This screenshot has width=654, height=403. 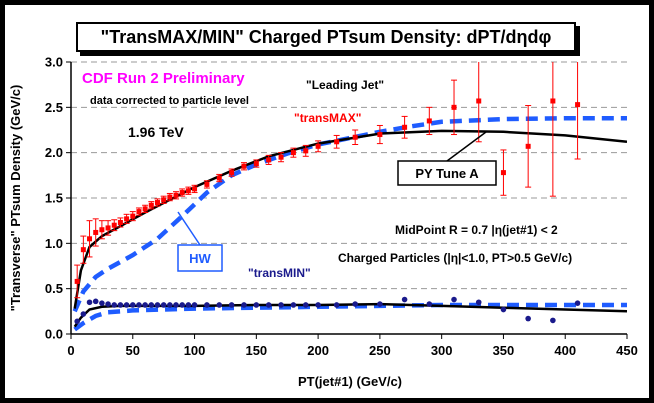 What do you see at coordinates (169, 101) in the screenshot?
I see `corrected-label: data corrected to particle level` at bounding box center [169, 101].